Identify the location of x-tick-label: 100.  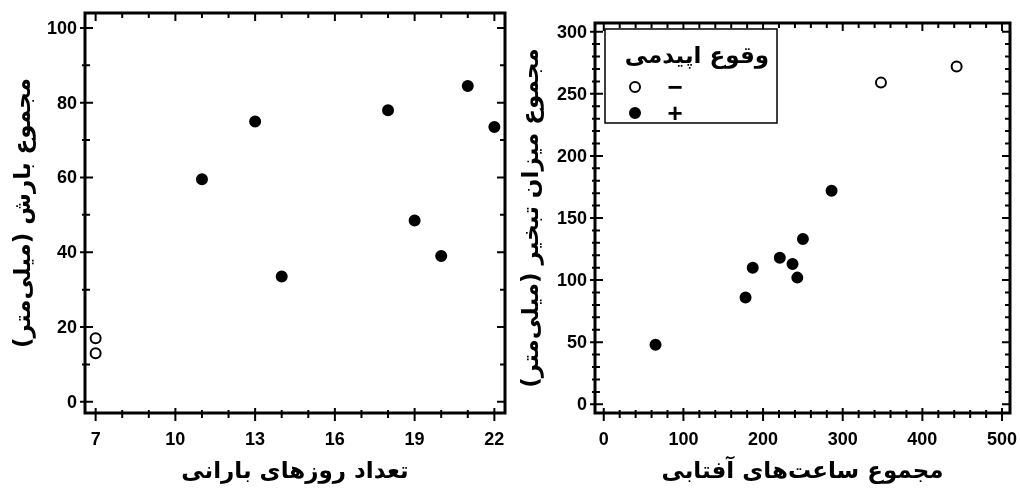
(683, 439).